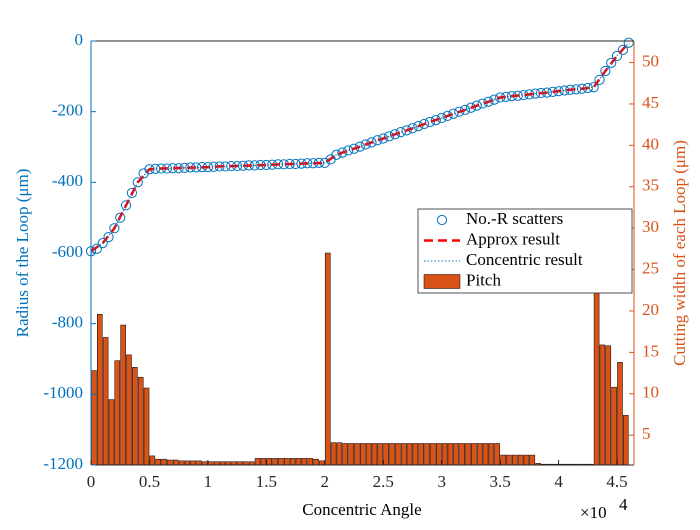  I want to click on x-tick-label: 4, so click(558, 481).